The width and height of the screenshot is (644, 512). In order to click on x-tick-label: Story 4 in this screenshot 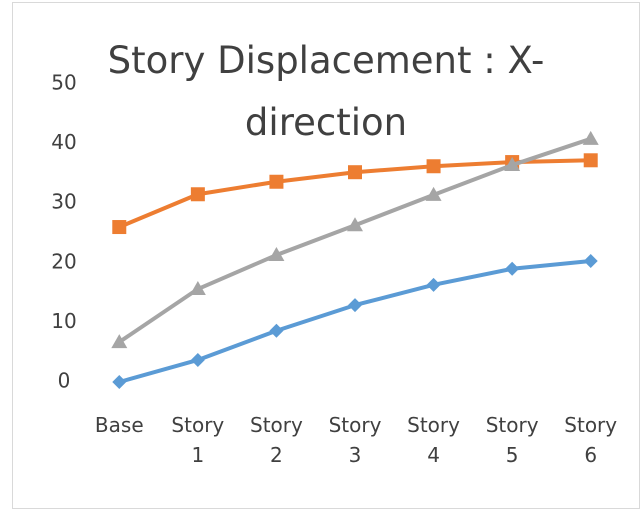, I will do `click(433, 440)`.